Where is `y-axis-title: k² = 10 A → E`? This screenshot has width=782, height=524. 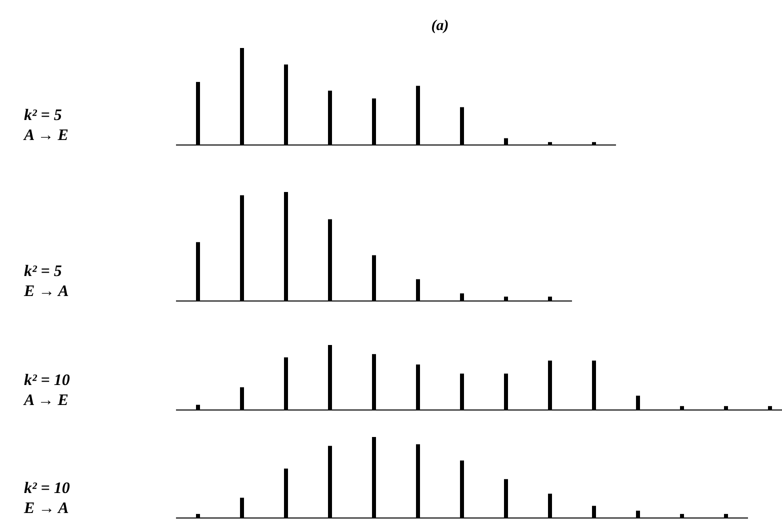 y-axis-title: k² = 10 A → E is located at coordinates (47, 391).